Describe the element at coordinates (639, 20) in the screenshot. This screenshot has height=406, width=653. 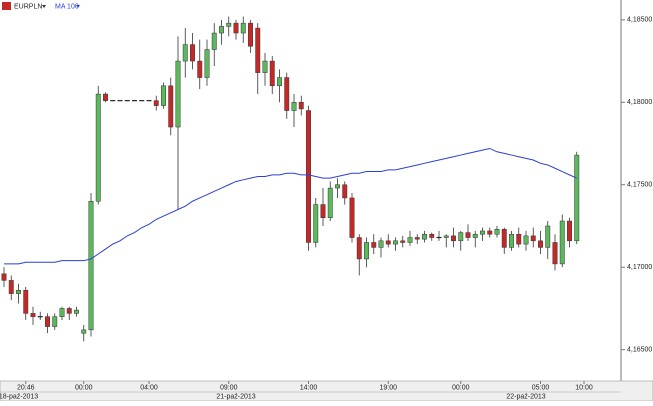
I see `y-tick-label: 4,18500` at that location.